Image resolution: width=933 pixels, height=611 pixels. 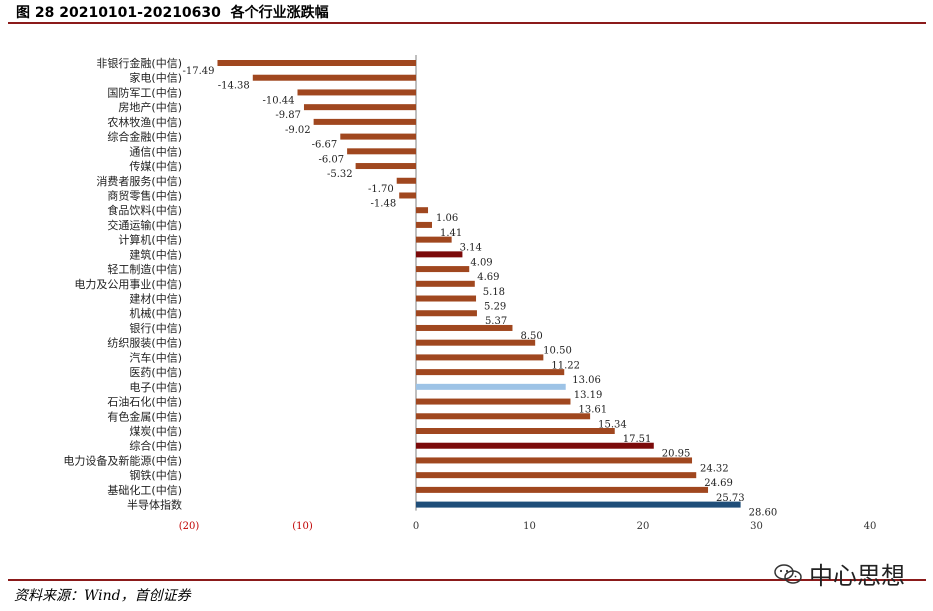 I want to click on data-label: -14.38, so click(x=234, y=86).